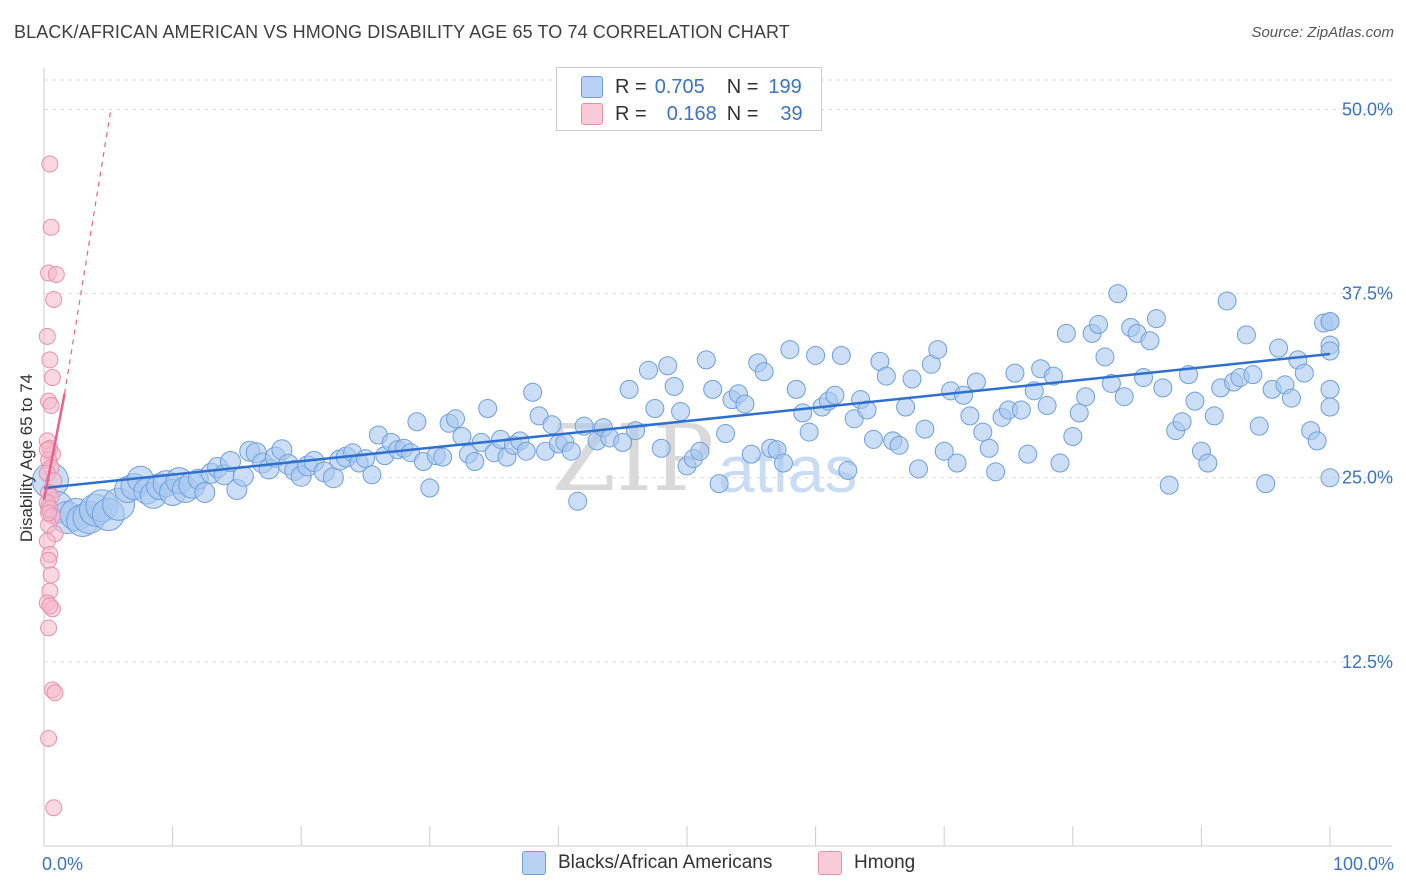 The image size is (1406, 892). Describe the element at coordinates (1367, 294) in the screenshot. I see `y-tick-label: 37.5%` at that location.